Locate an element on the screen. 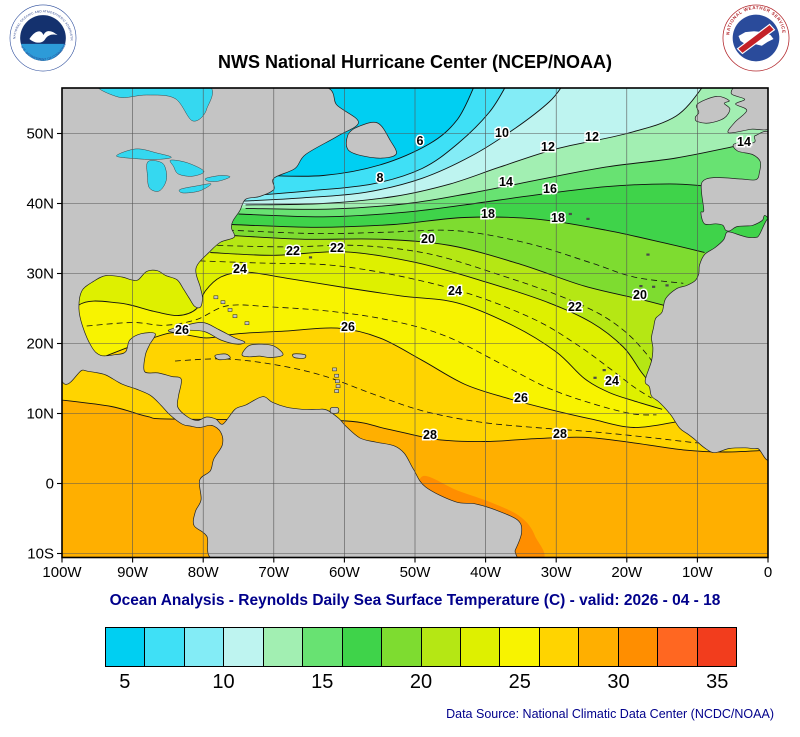  noaa-seagull-icon is located at coordinates (43, 37).